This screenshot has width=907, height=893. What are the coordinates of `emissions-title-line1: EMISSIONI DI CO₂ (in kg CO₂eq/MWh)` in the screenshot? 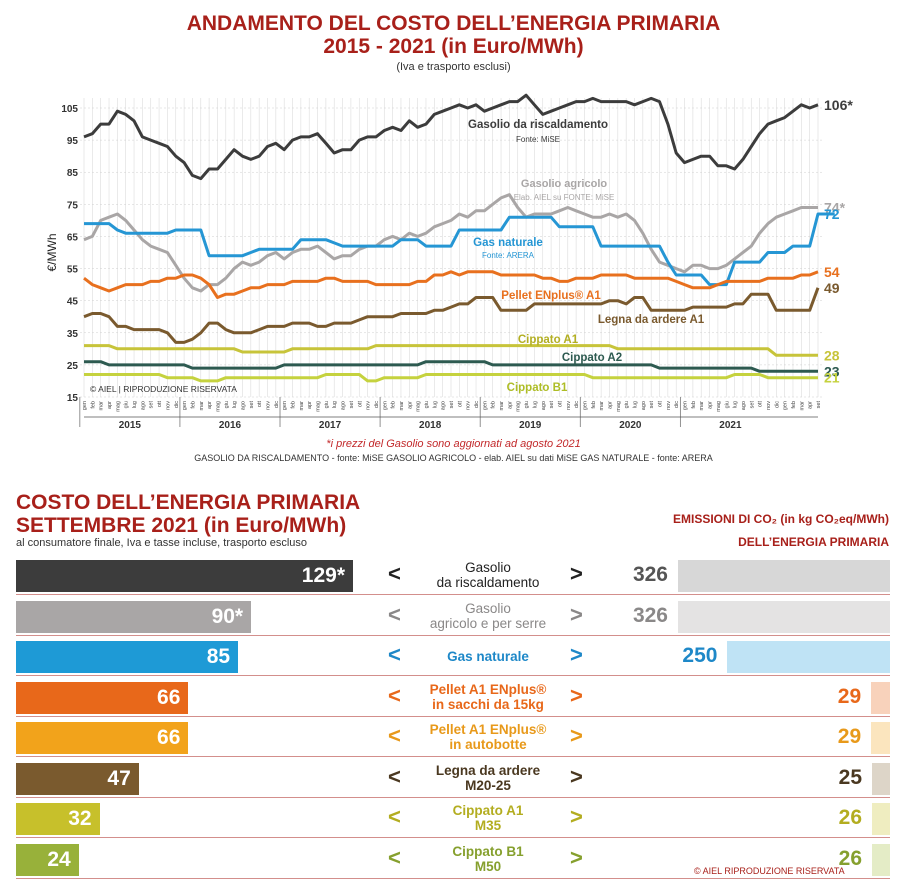 It's located at (781, 519).